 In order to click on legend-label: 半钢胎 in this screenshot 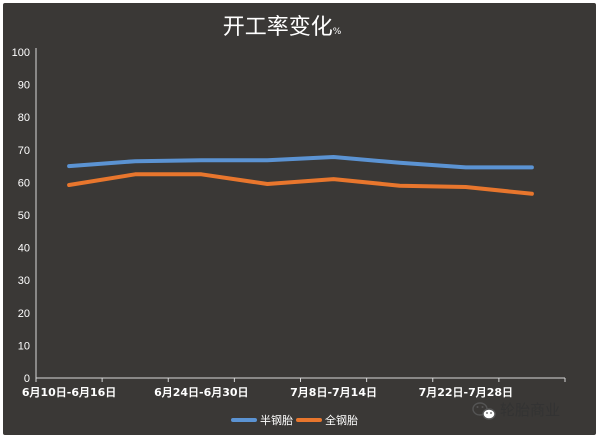, I will do `click(276, 420)`.